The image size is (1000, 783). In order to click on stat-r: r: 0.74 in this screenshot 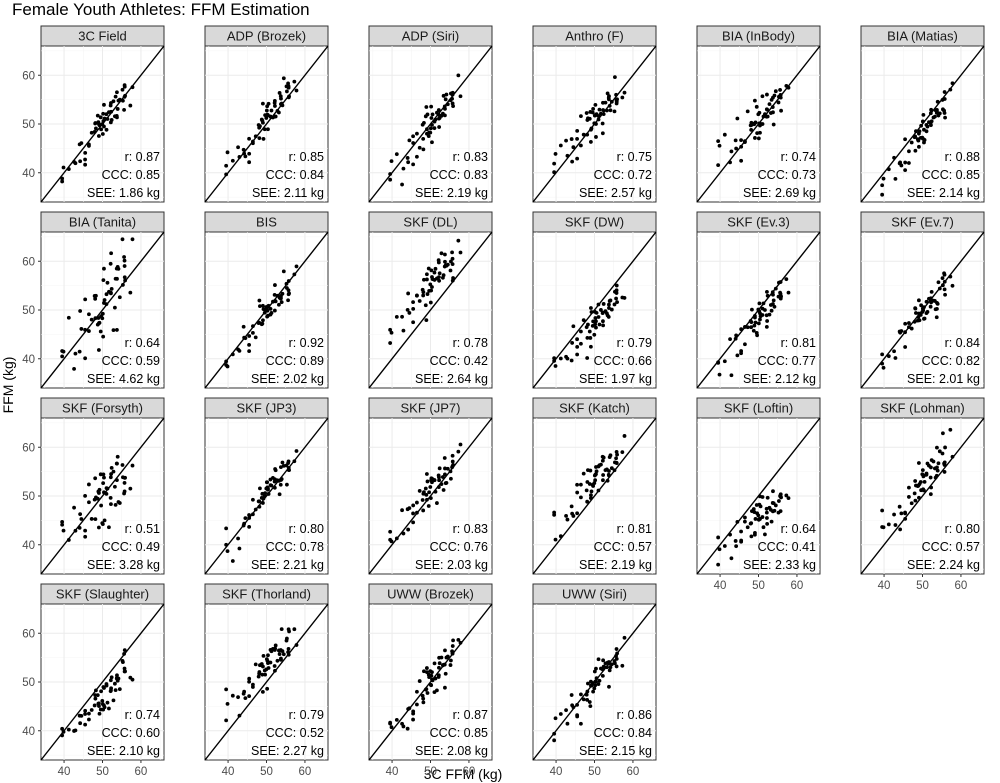, I will do `click(142, 715)`.